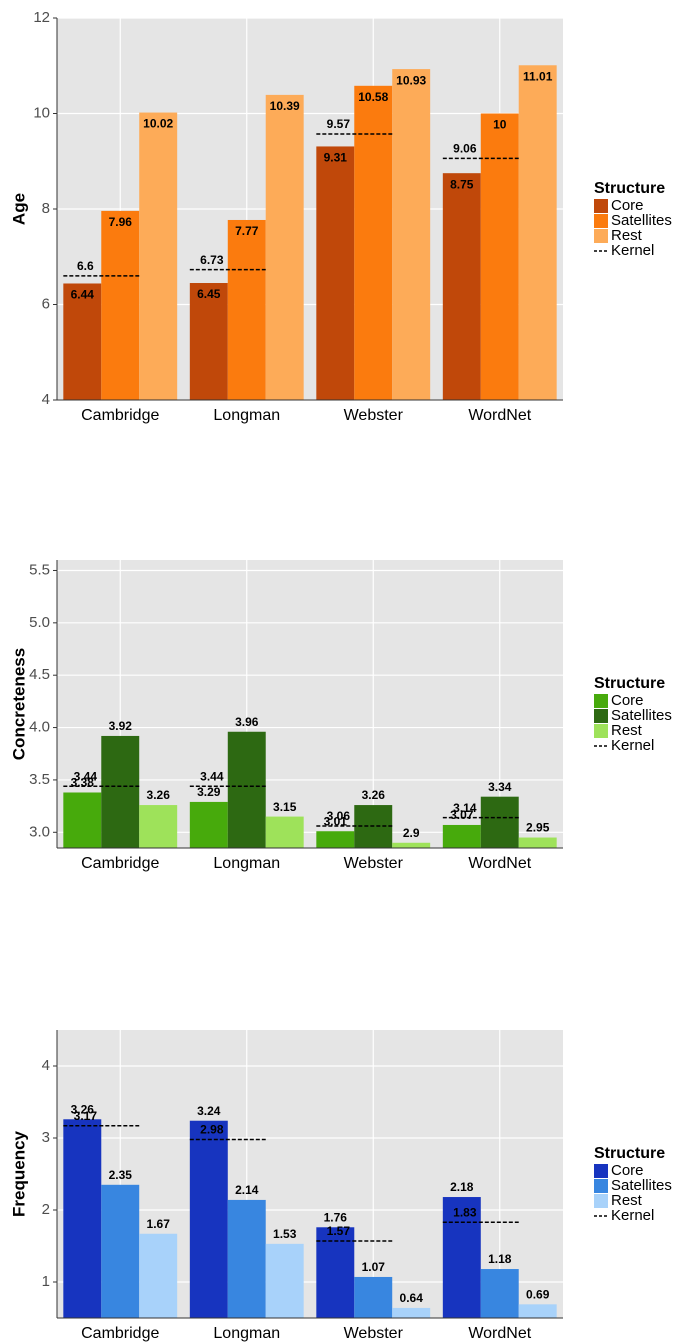  Describe the element at coordinates (39, 622) in the screenshot. I see `y-tick-label: 5.0` at that location.